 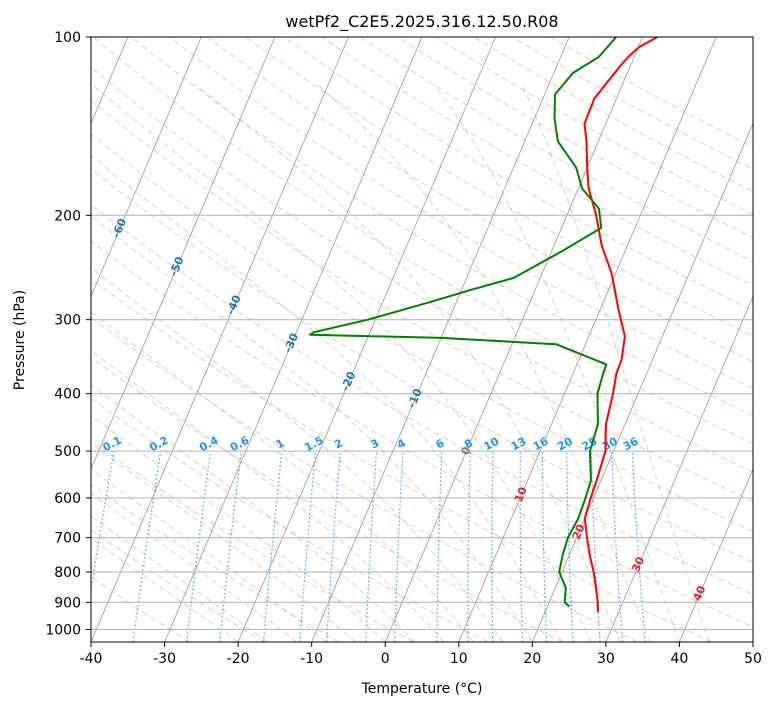 What do you see at coordinates (63, 630) in the screenshot?
I see `y-tick-label: 1000` at bounding box center [63, 630].